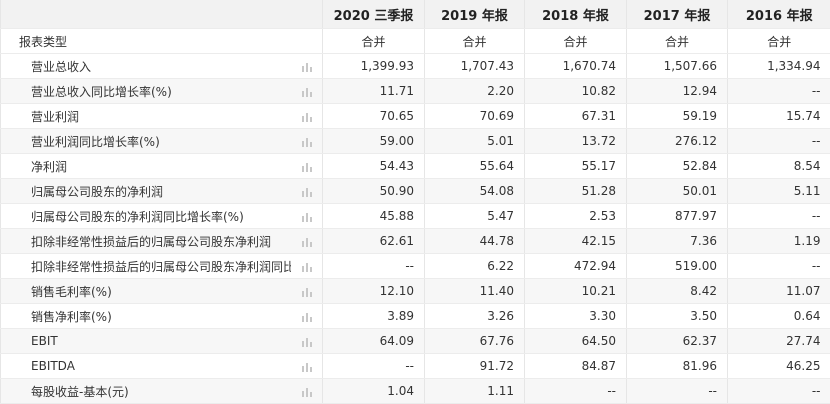  What do you see at coordinates (373, 391) in the screenshot?
I see `cell: 1.04` at bounding box center [373, 391].